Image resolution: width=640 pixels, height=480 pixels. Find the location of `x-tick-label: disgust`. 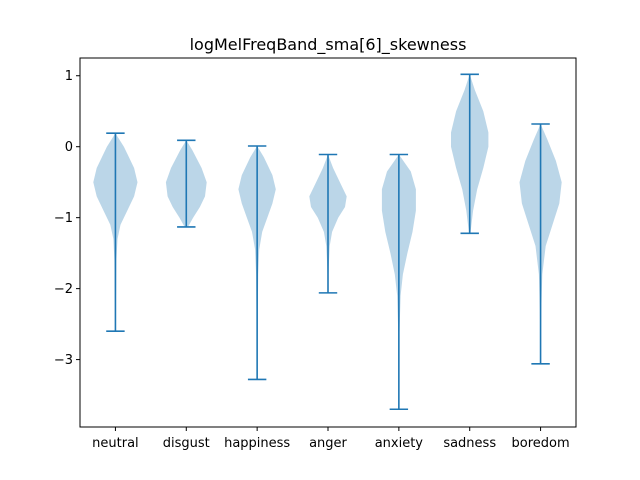

x-tick-label: disgust is located at coordinates (186, 443).